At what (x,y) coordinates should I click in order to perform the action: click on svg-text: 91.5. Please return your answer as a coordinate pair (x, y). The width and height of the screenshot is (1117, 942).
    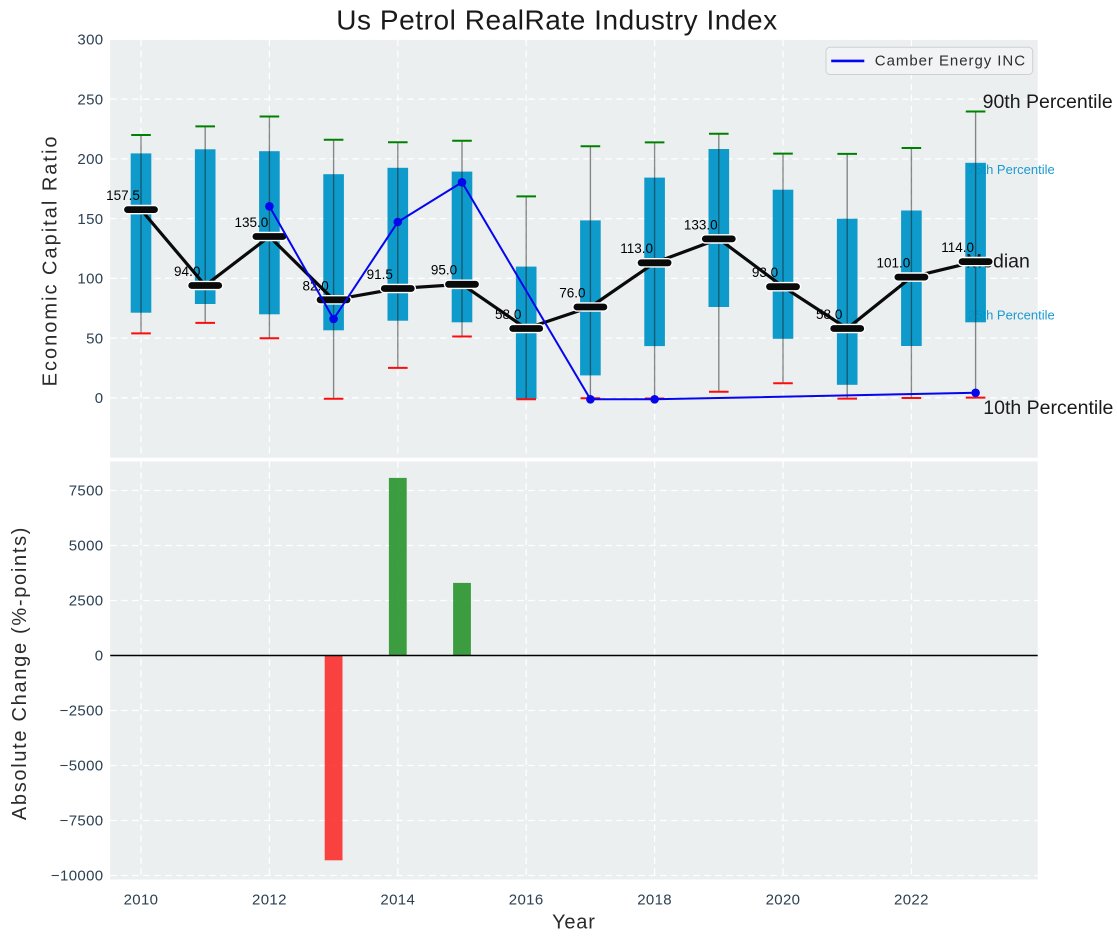
    Looking at the image, I should click on (380, 274).